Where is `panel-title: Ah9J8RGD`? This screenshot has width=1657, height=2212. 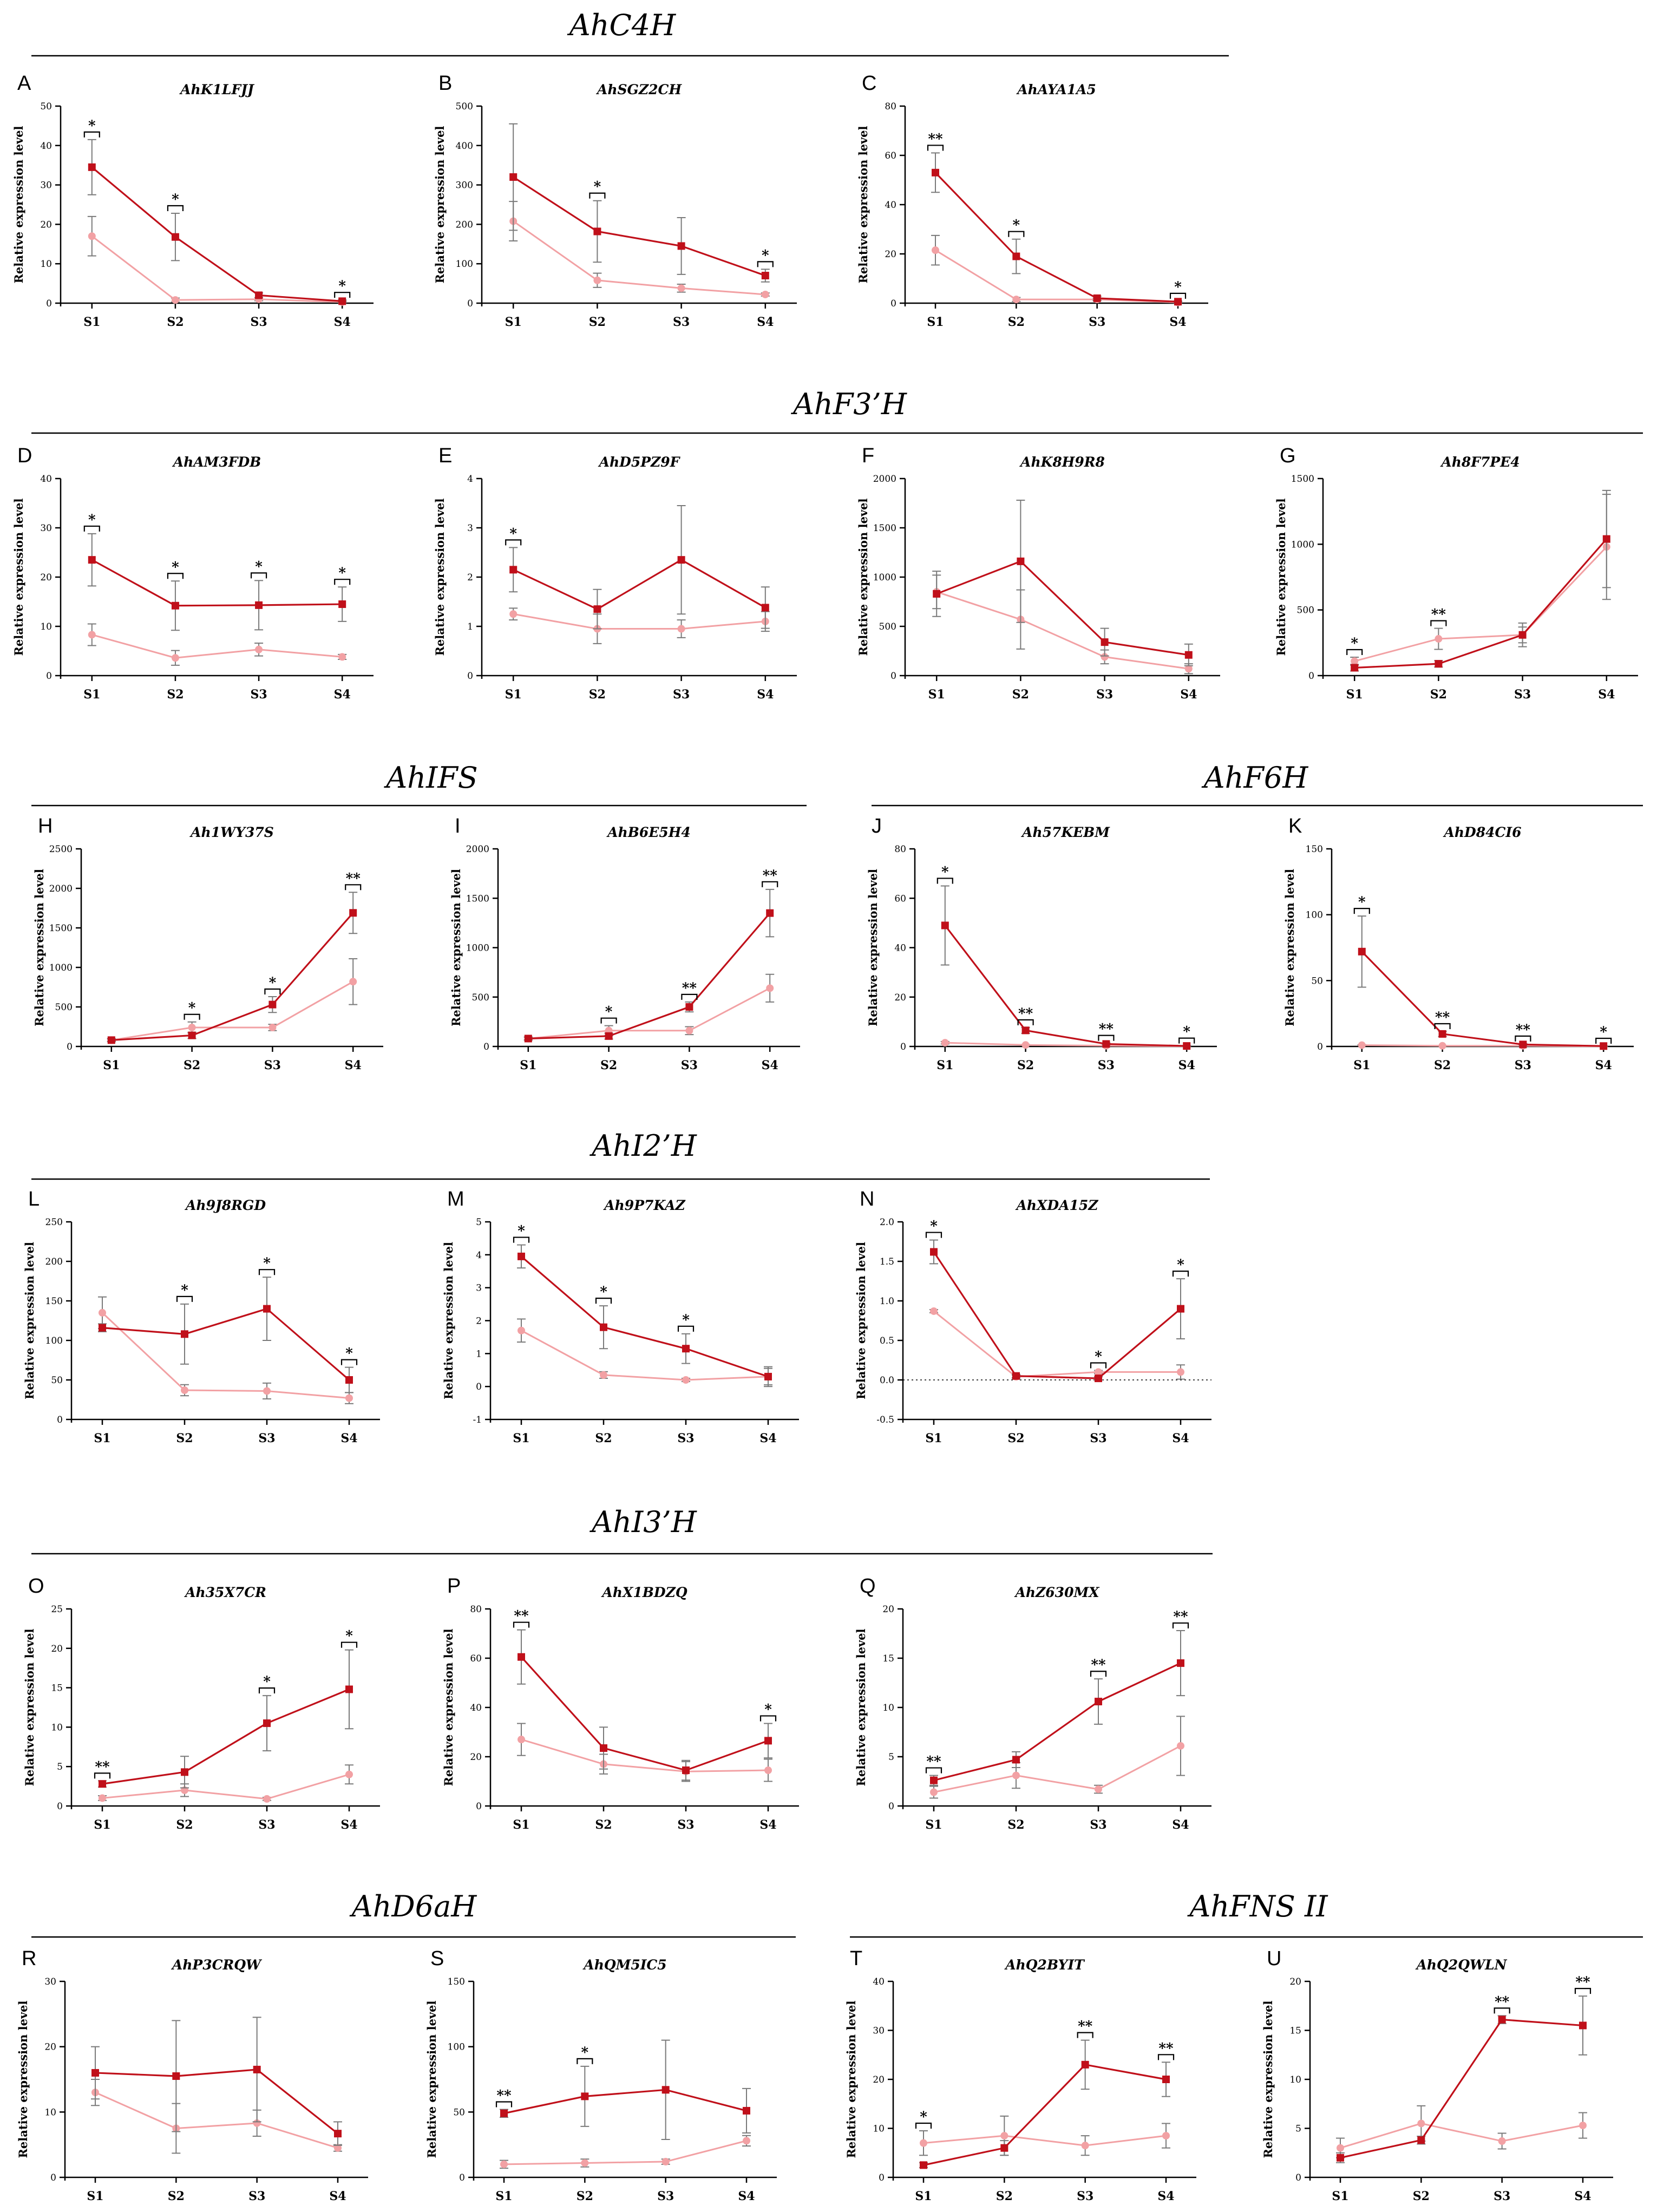
panel-title: Ah9J8RGD is located at coordinates (225, 1205).